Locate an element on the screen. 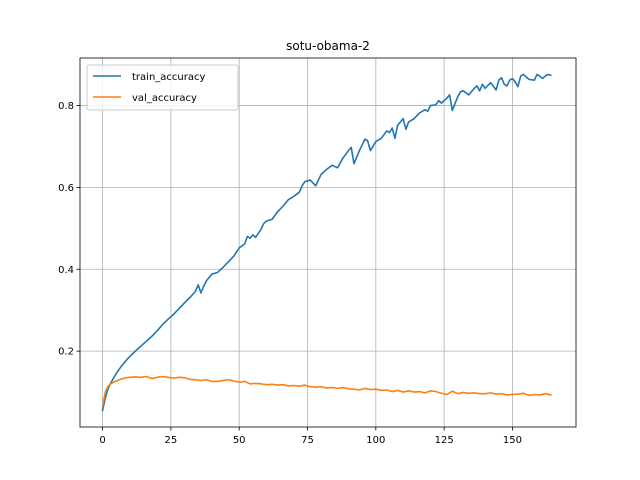 This screenshot has width=640, height=480. x-tick-label: 100 is located at coordinates (375, 440).